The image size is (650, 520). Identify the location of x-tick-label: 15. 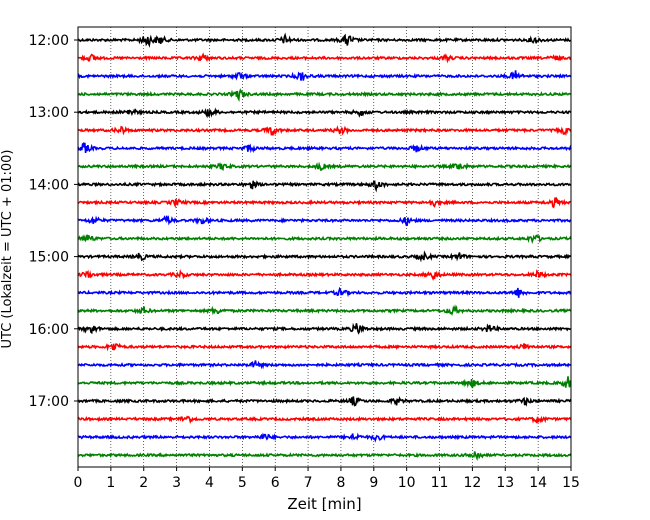
(571, 483).